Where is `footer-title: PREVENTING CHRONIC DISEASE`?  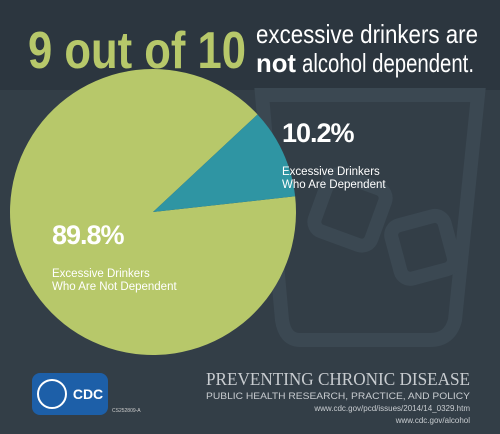 footer-title: PREVENTING CHRONIC DISEASE is located at coordinates (338, 379).